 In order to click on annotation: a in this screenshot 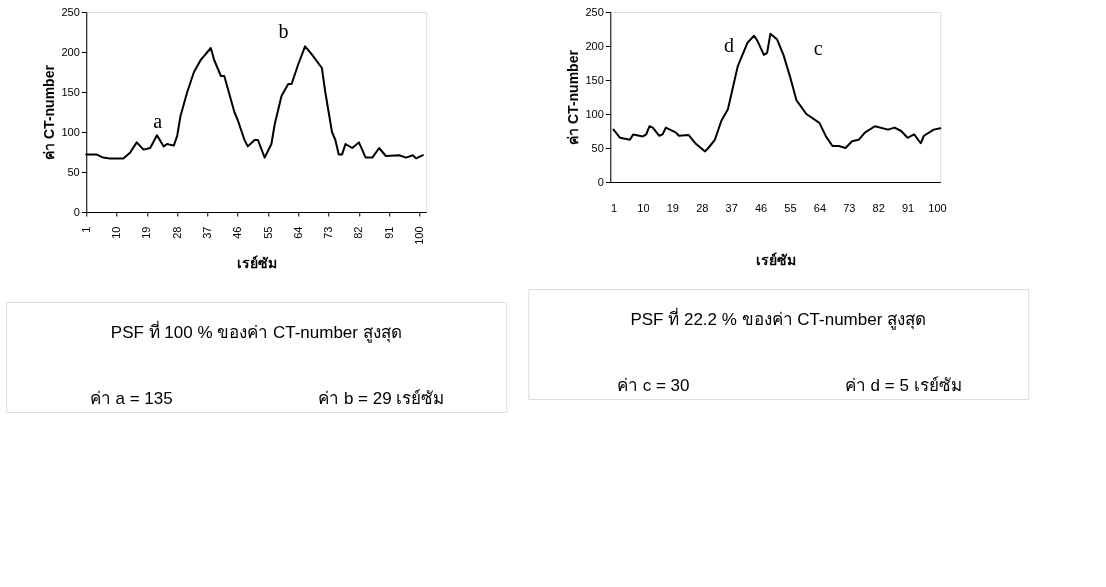, I will do `click(158, 121)`.